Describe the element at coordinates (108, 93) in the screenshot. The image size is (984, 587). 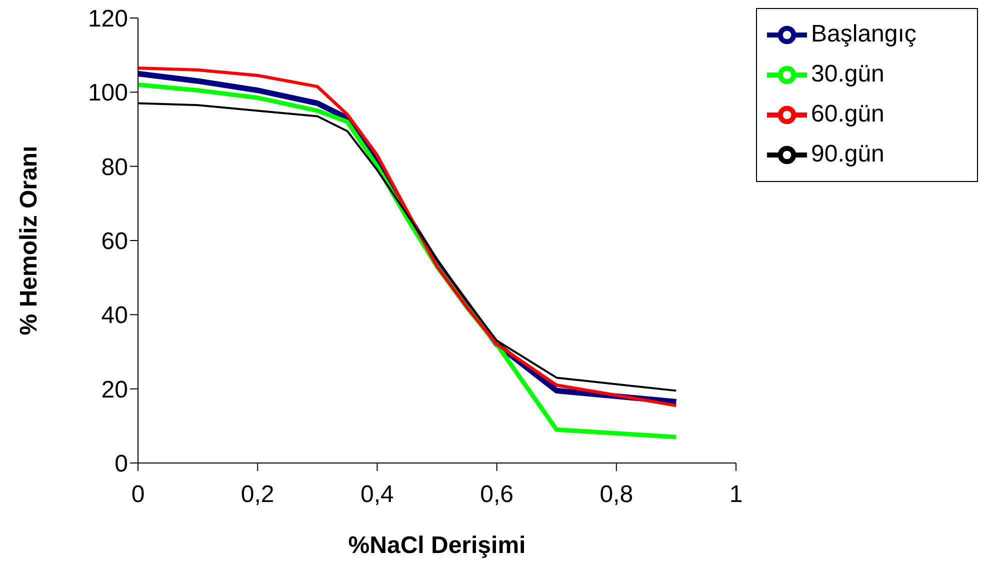
I see `y-tick-label: 100` at that location.